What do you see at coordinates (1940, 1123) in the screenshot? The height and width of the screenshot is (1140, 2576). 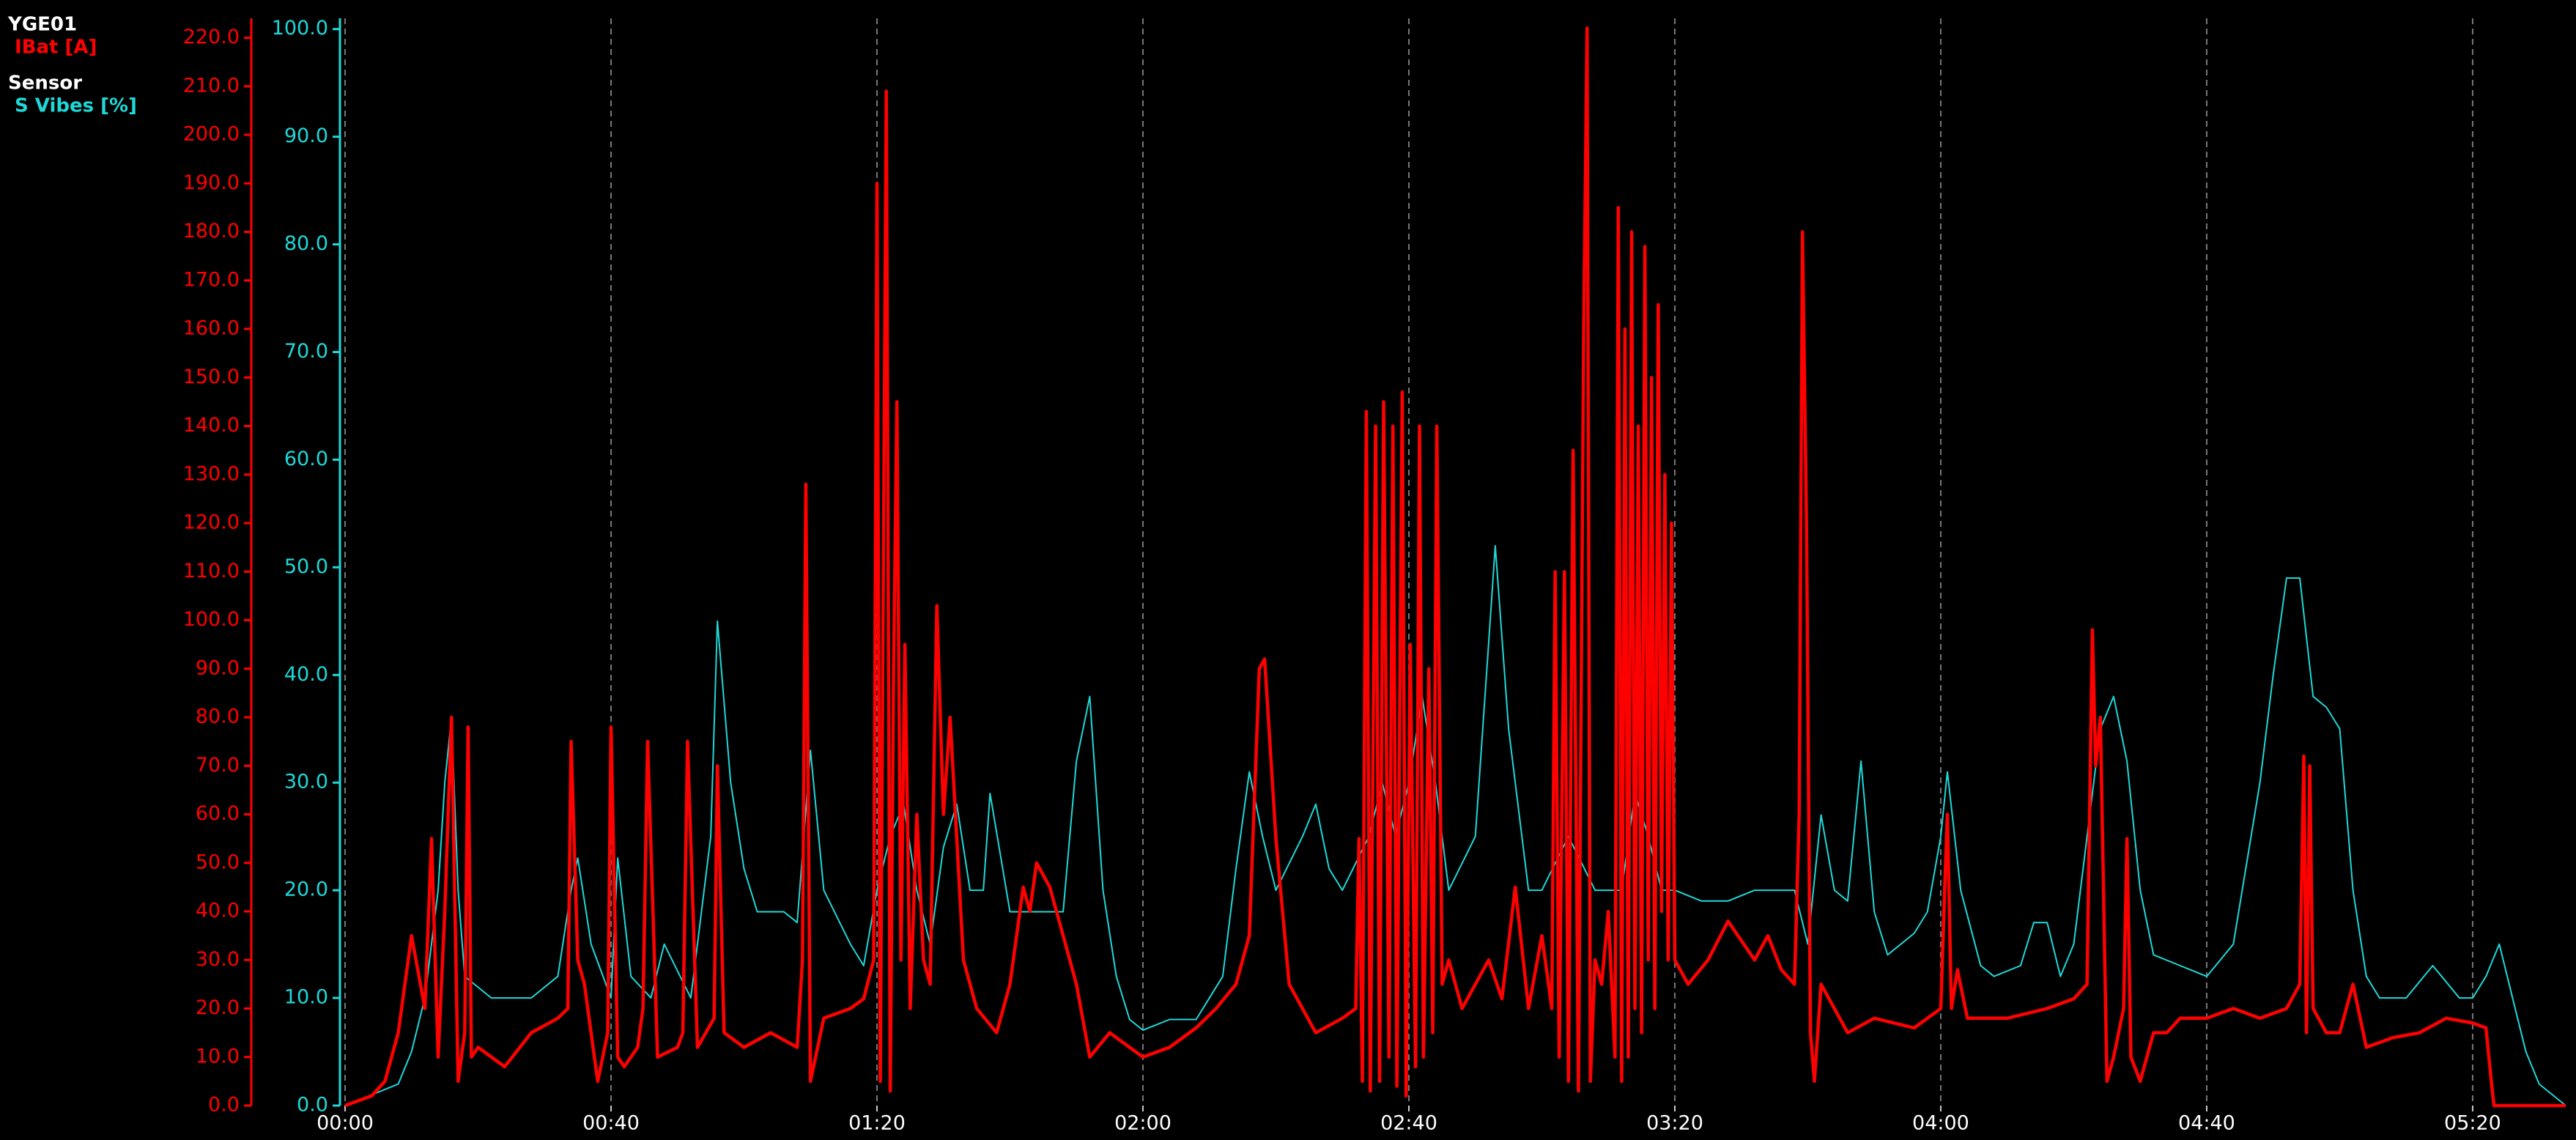 I see `x-tick-label: 04:00` at bounding box center [1940, 1123].